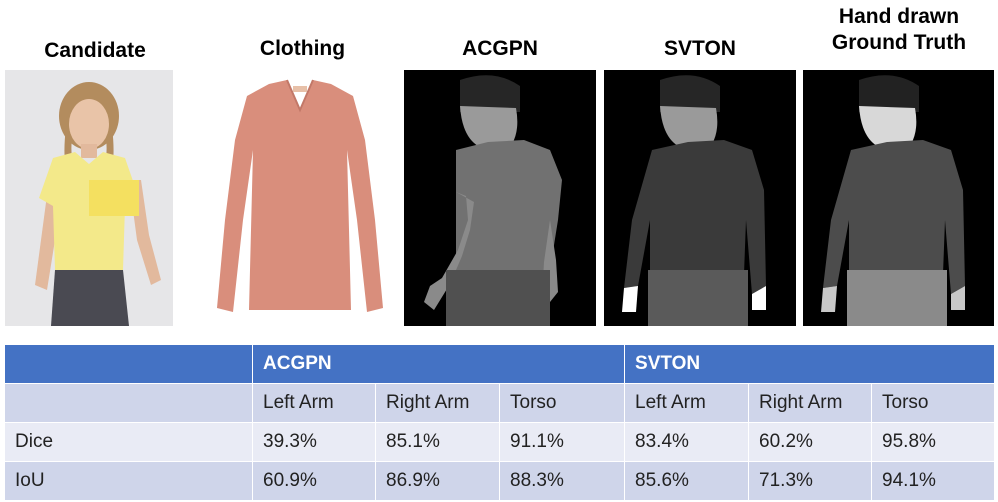 The height and width of the screenshot is (502, 998). What do you see at coordinates (687, 442) in the screenshot?
I see `table-cell: 83.4%` at bounding box center [687, 442].